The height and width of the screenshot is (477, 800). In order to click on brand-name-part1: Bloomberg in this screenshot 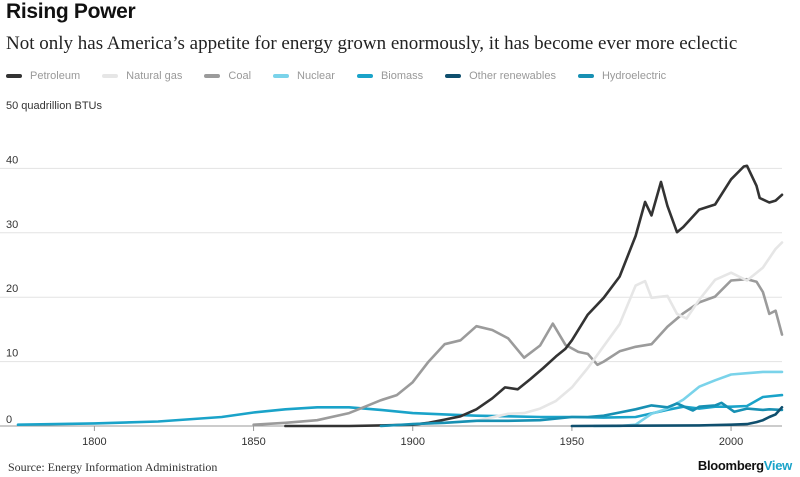, I will do `click(730, 465)`.